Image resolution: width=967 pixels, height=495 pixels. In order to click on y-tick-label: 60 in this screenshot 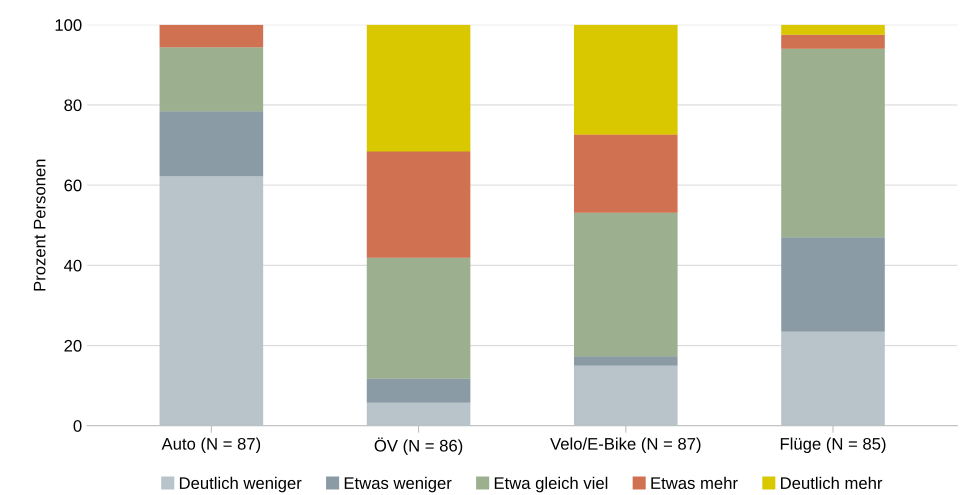, I will do `click(73, 186)`.